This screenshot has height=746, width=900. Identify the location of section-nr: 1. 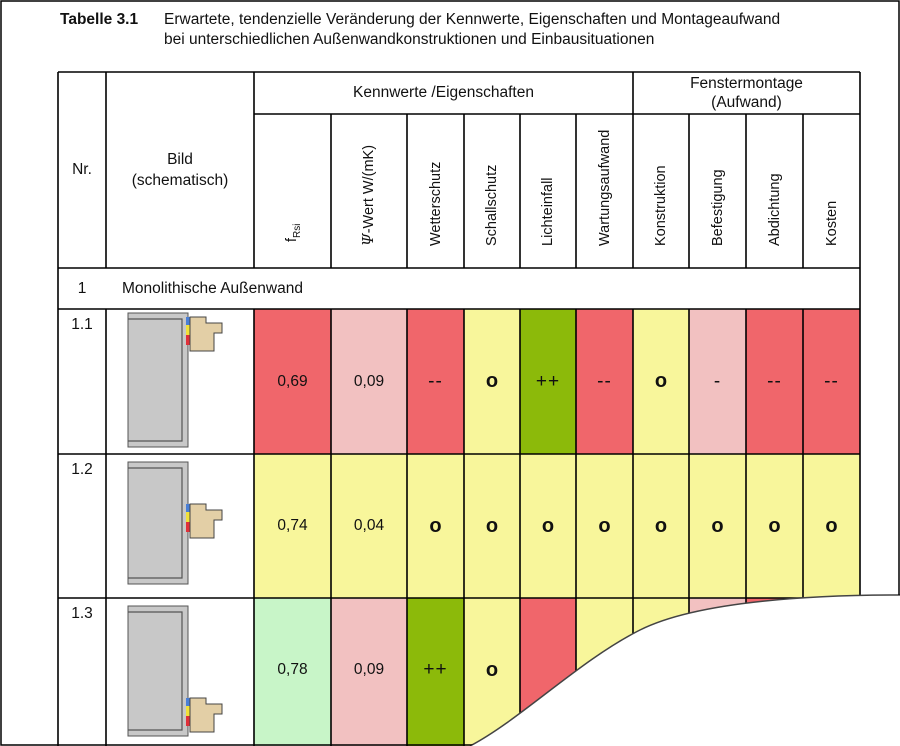
(82, 288).